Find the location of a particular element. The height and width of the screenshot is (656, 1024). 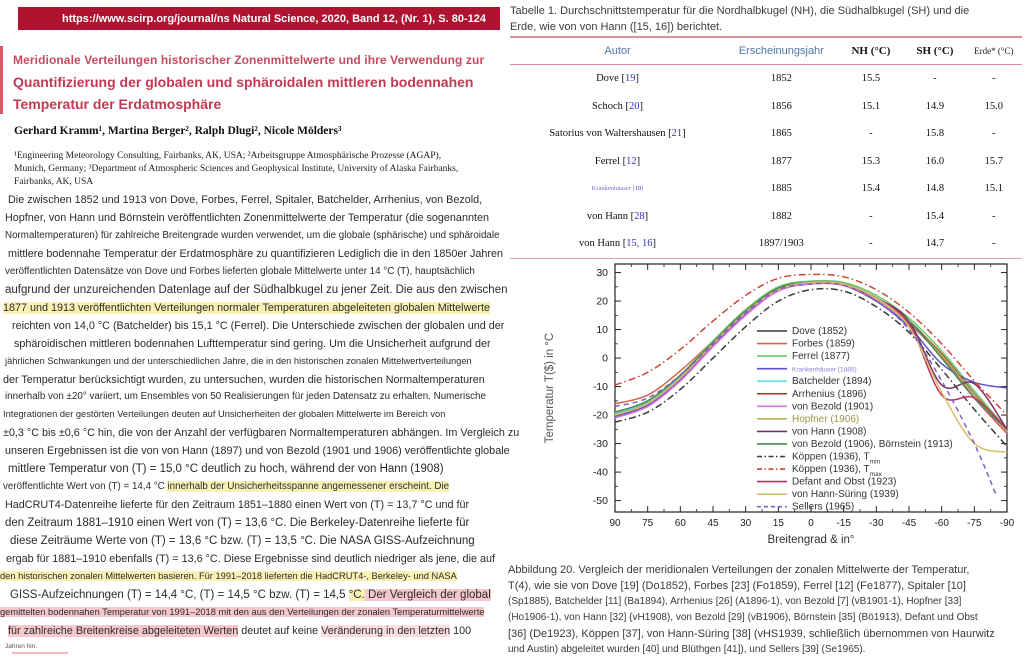

legend-label: Sellers (1965) is located at coordinates (823, 507).